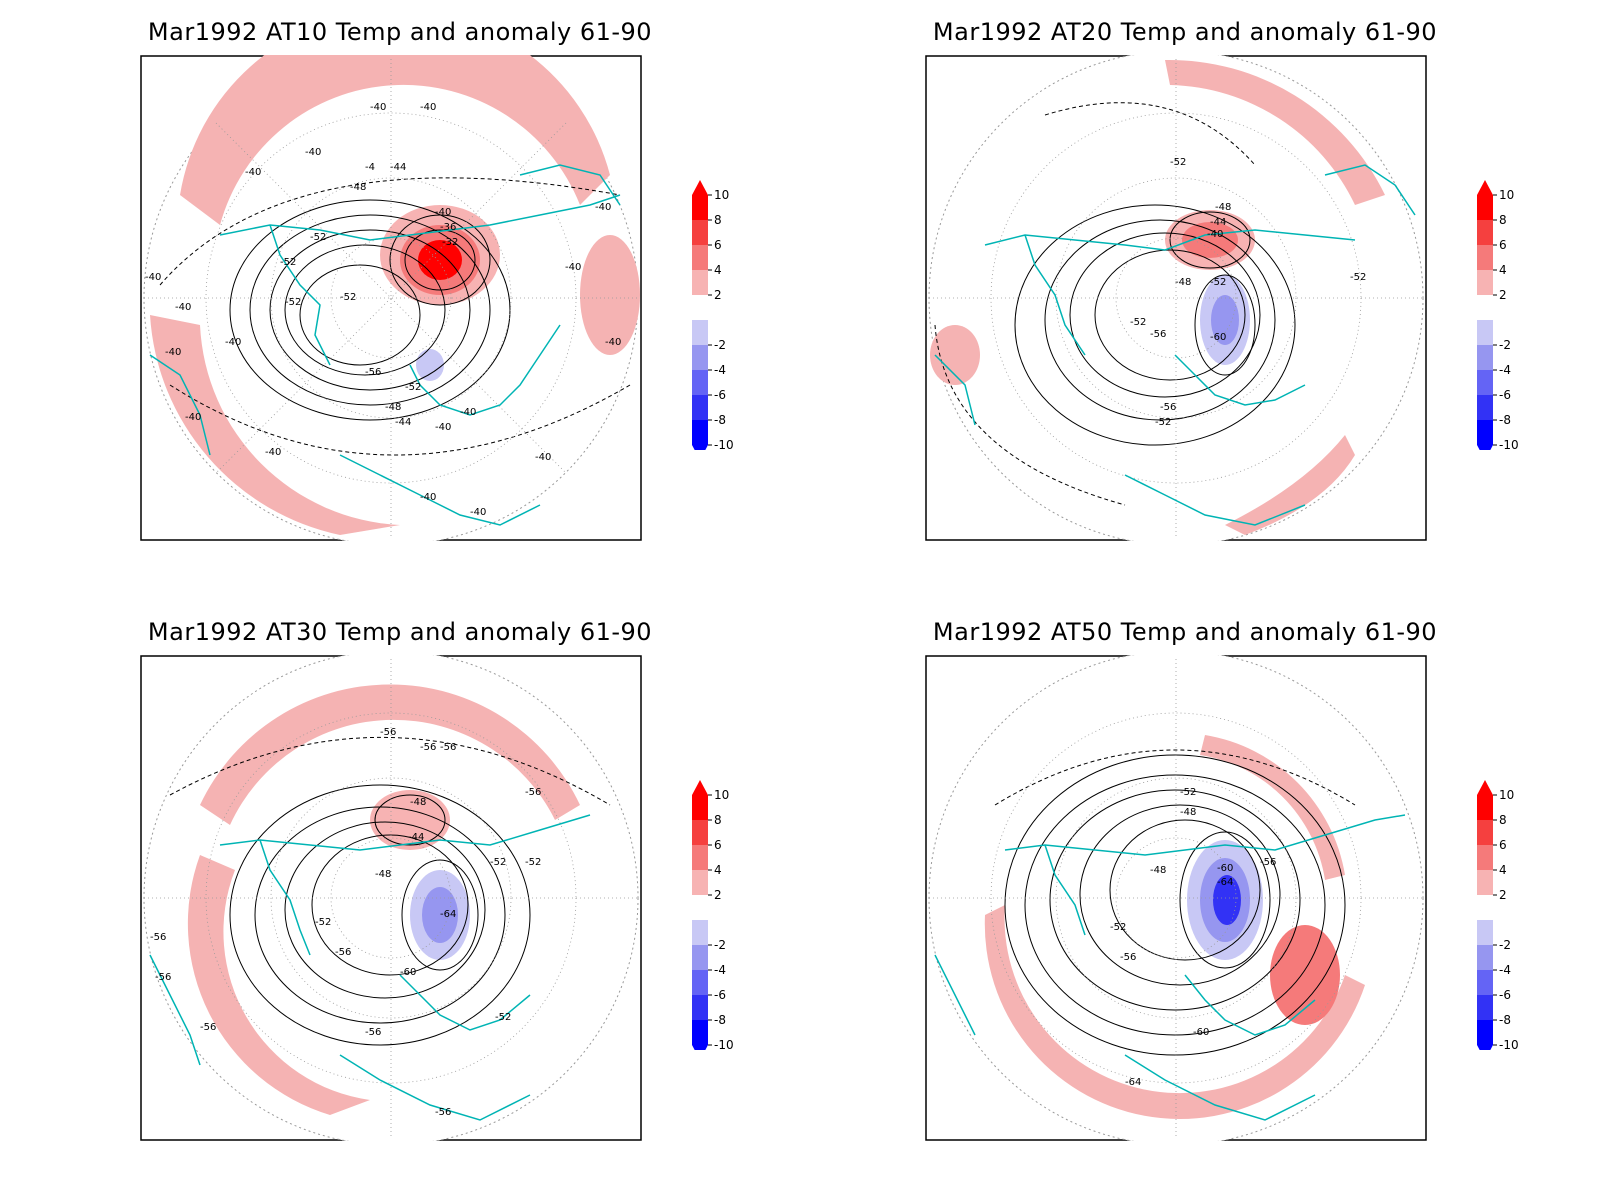 The image size is (1600, 1200). What do you see at coordinates (1185, 32) in the screenshot?
I see `panel-title: Mar1992 AT20 Temp and anomaly 61-90` at bounding box center [1185, 32].